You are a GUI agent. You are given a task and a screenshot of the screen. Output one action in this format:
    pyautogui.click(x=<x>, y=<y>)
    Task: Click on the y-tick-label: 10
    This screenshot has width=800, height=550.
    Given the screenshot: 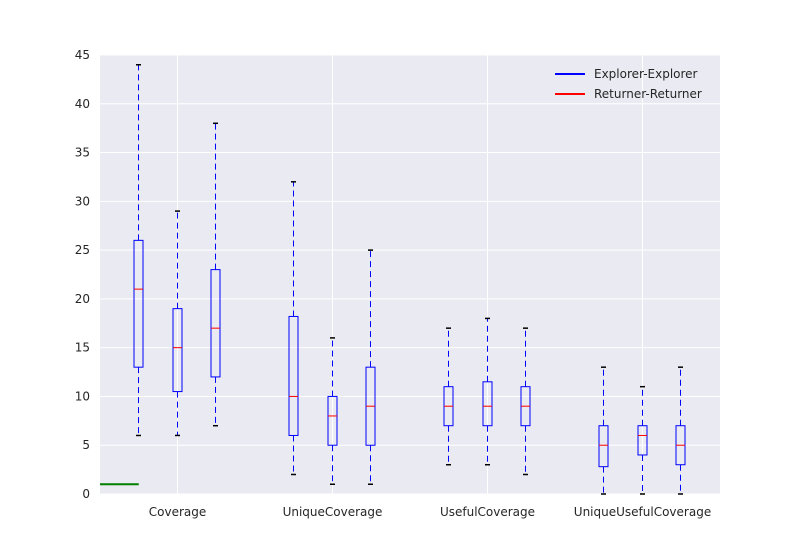 What is the action you would take?
    pyautogui.click(x=82, y=396)
    